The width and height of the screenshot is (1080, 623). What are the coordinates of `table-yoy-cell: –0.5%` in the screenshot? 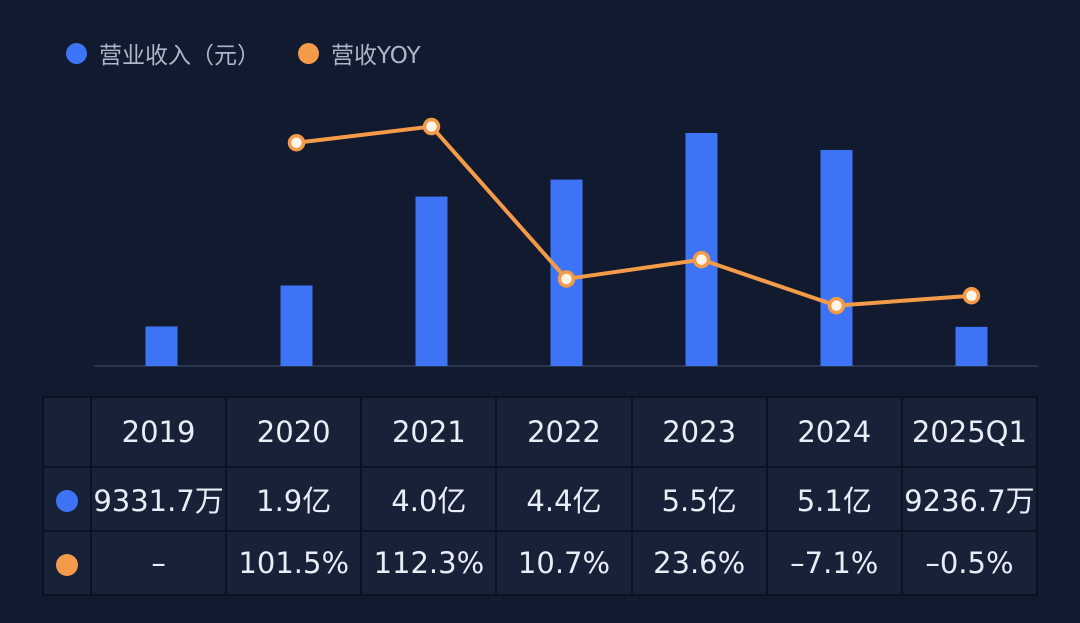 It's located at (969, 563).